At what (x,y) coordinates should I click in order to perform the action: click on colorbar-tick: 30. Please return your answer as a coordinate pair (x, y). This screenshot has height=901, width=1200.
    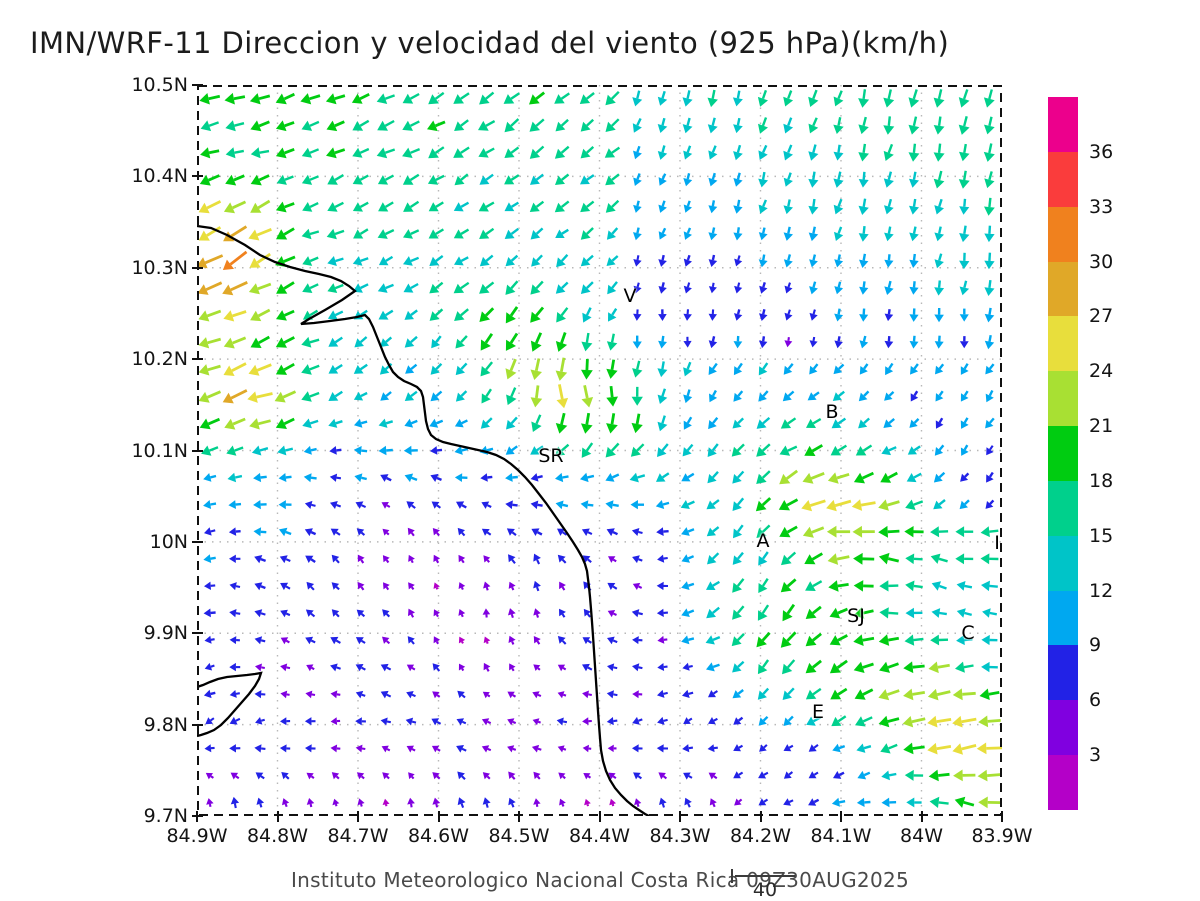
    Looking at the image, I should click on (1101, 262).